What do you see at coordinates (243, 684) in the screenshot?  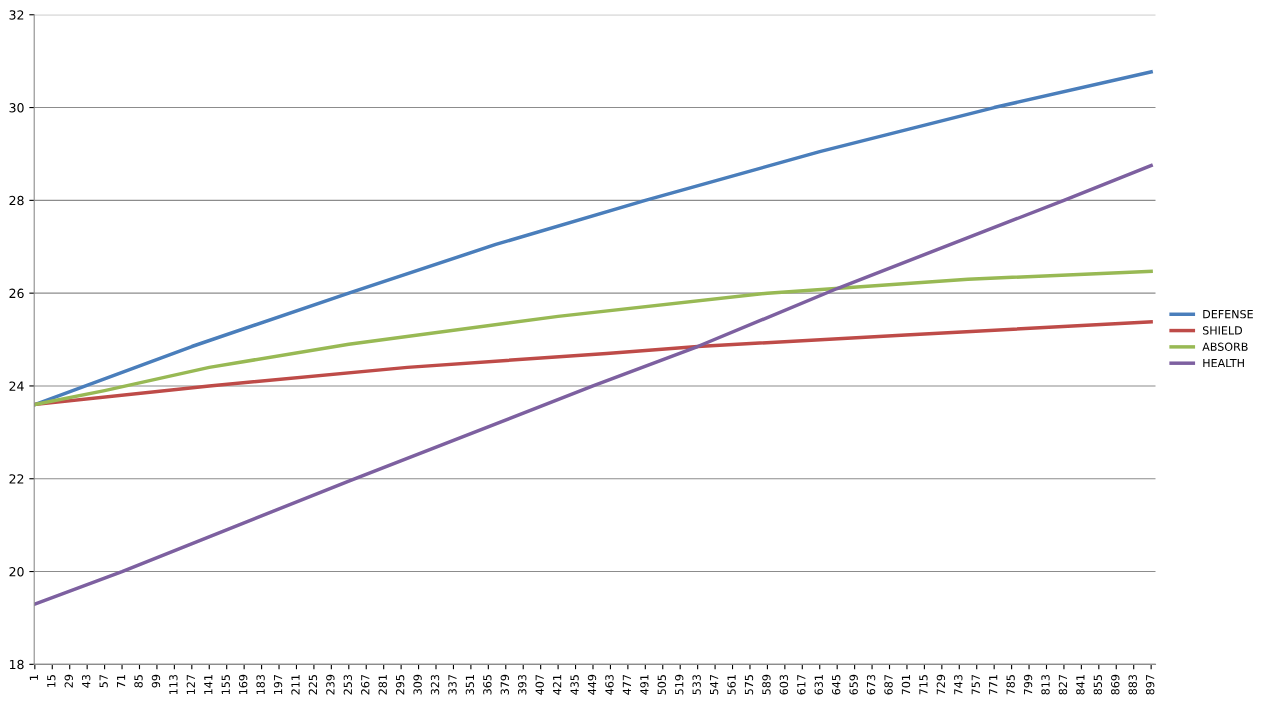 I see `x-tick-label: 169` at bounding box center [243, 684].